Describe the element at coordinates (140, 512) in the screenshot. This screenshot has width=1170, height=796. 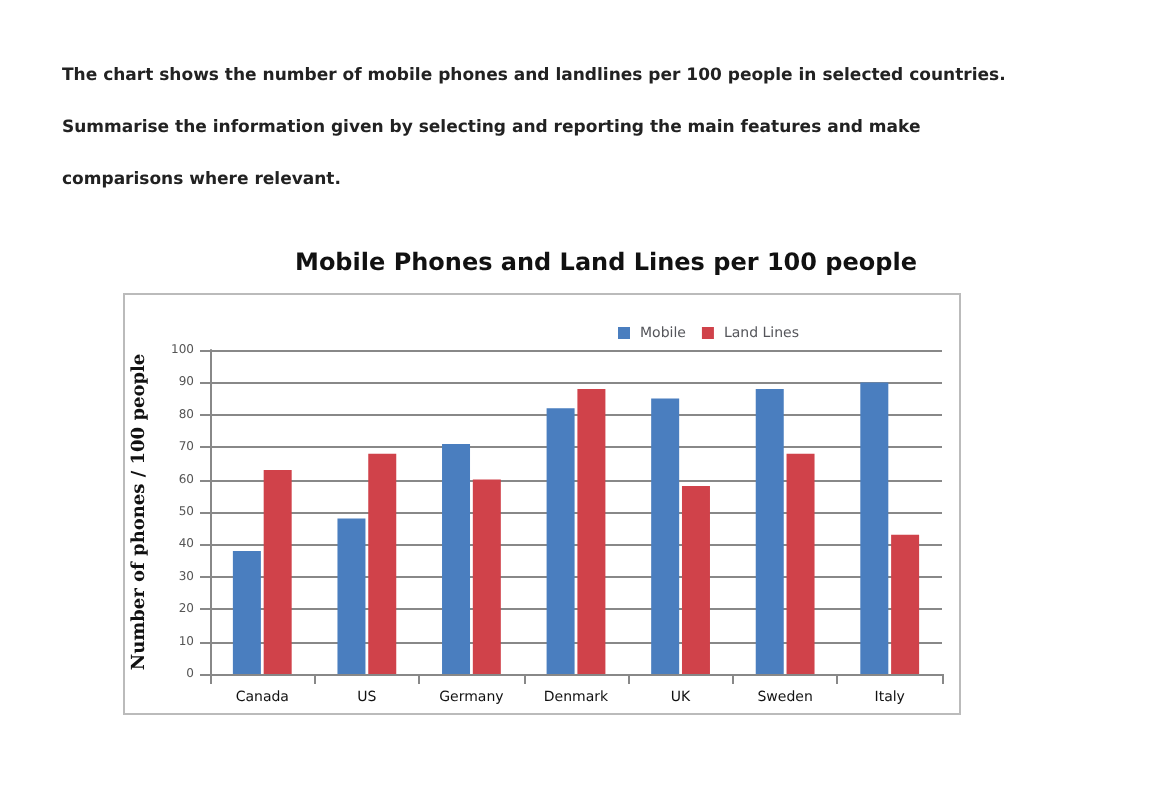
I see `y-axis-title: Number of phones / 100 people` at that location.